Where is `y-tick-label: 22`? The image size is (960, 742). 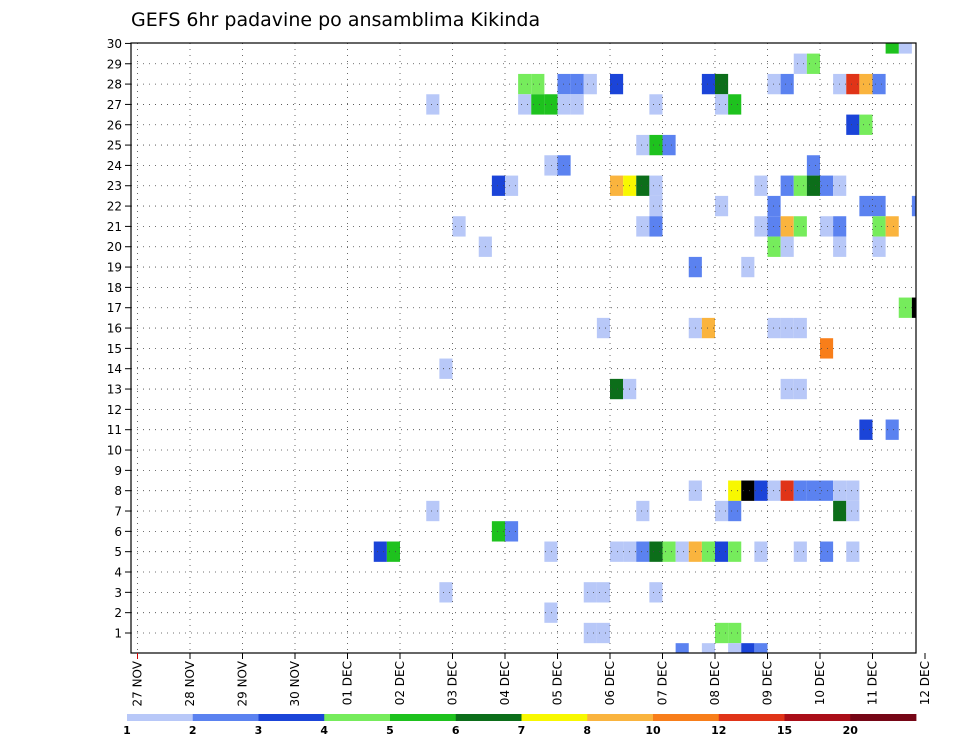
y-tick-label: 22 is located at coordinates (114, 207).